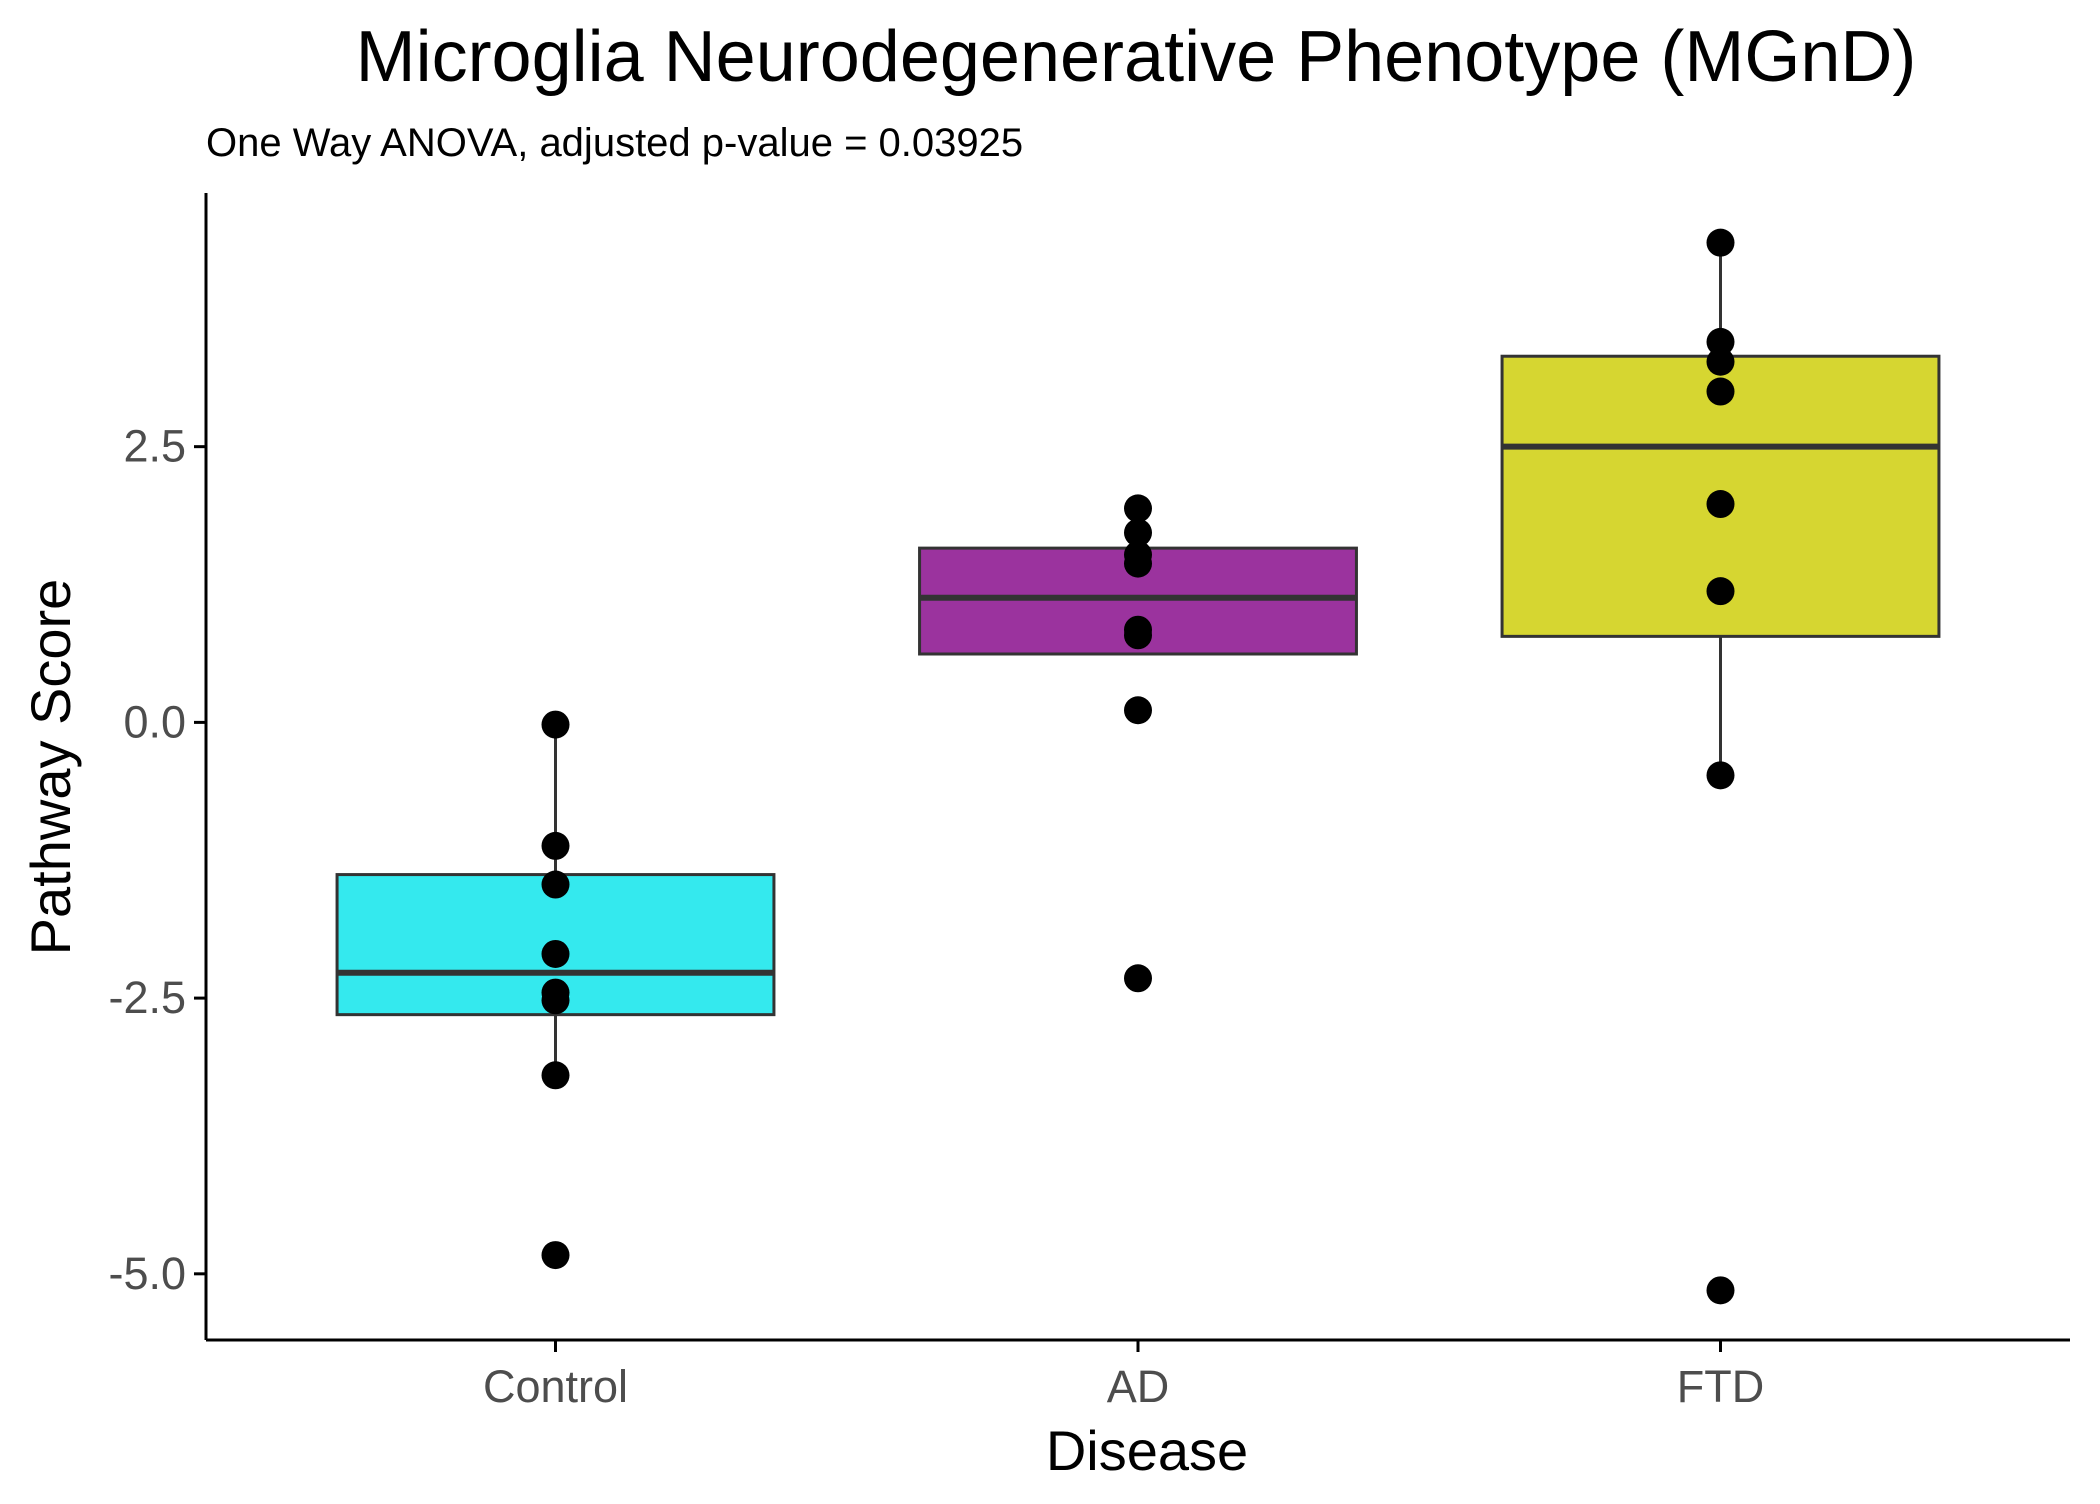 This screenshot has height=1504, width=2100. What do you see at coordinates (154, 721) in the screenshot?
I see `y-tick-label: 0.0` at bounding box center [154, 721].